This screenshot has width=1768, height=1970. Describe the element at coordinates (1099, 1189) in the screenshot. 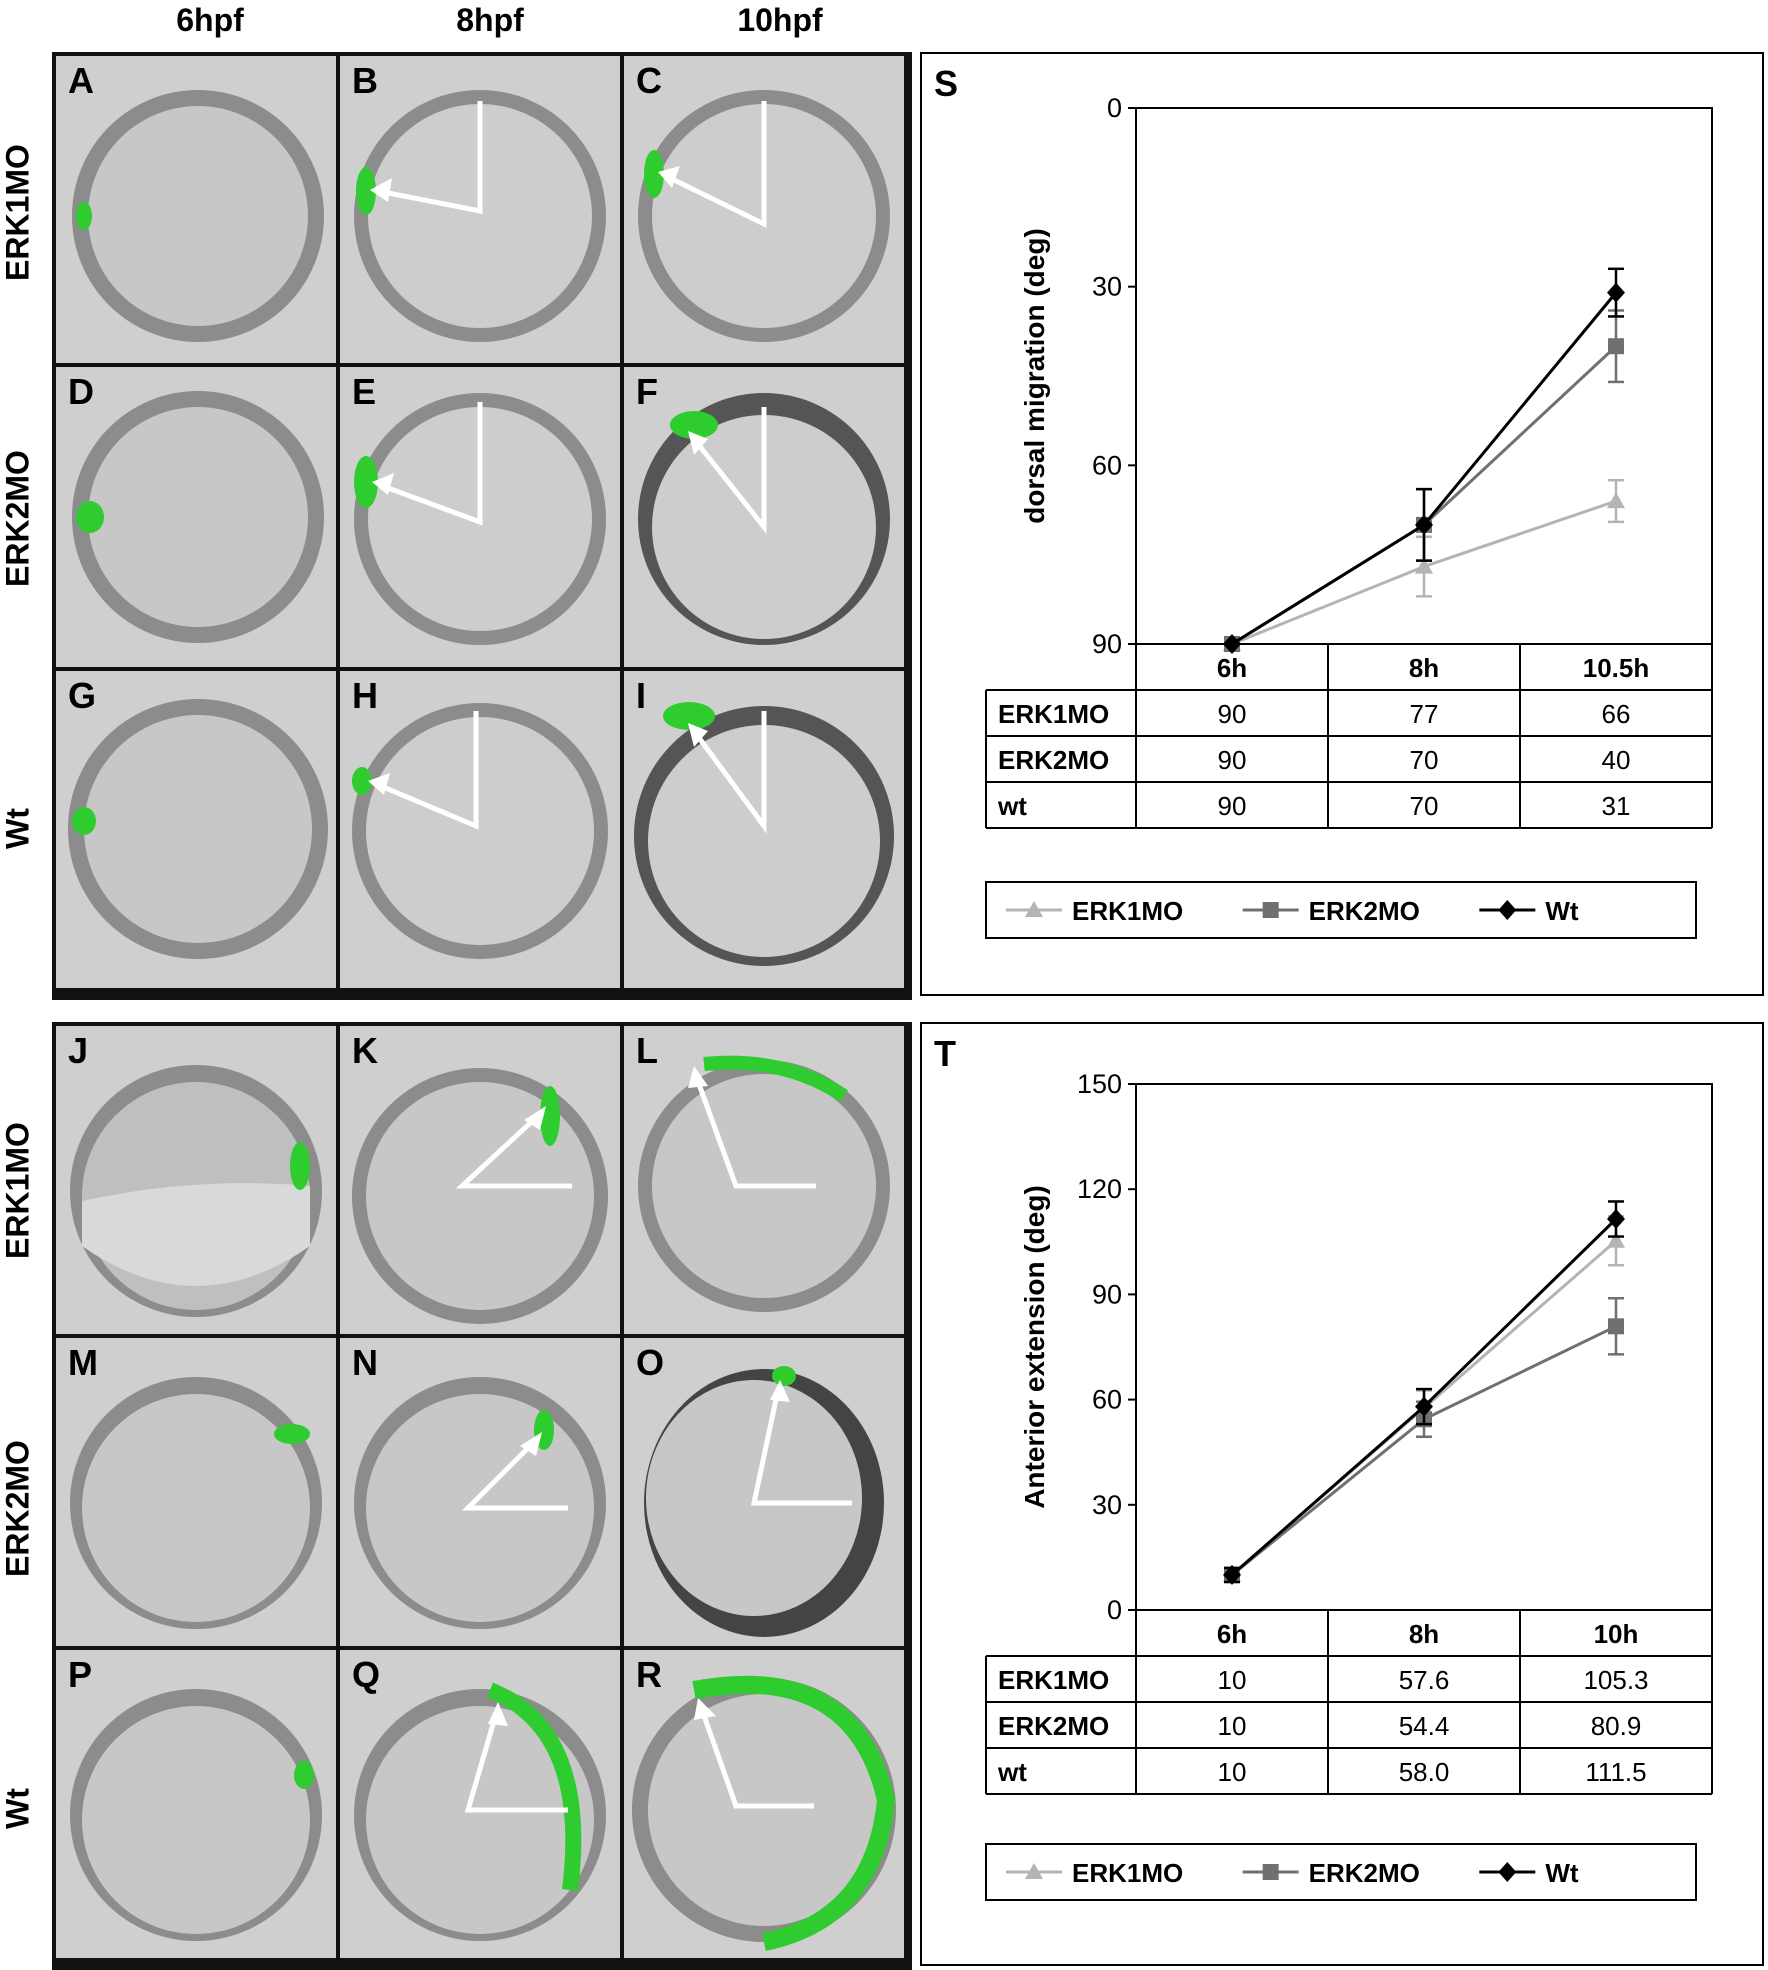

I see `y-tick-label: 120` at that location.